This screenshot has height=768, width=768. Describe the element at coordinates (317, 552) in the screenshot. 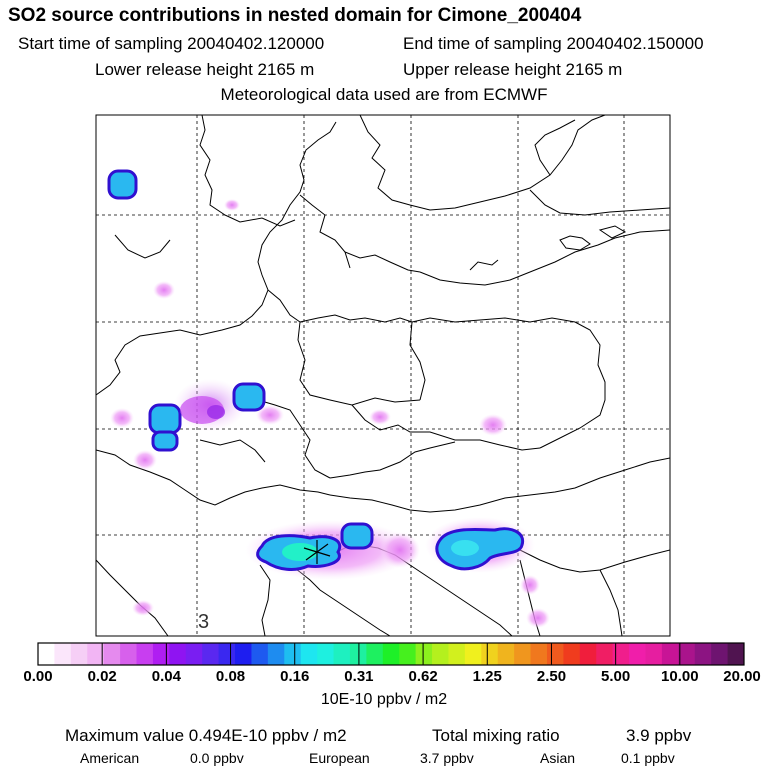

I see `receptor-marker` at that location.